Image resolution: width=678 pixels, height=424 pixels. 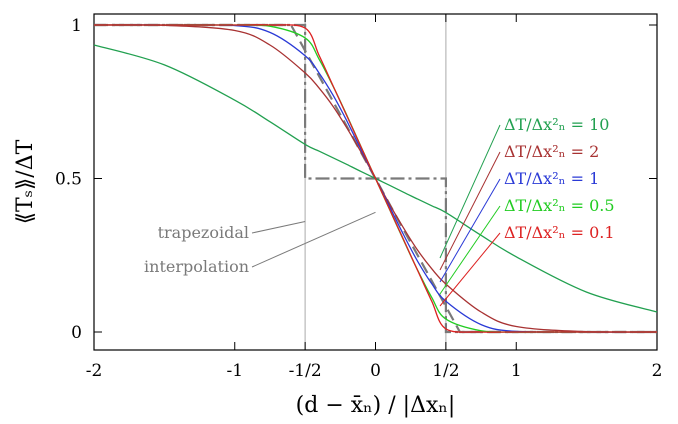 What do you see at coordinates (376, 405) in the screenshot?
I see `x-axis-label: (d − x̄ₙ) / |Δxₙ|` at bounding box center [376, 405].